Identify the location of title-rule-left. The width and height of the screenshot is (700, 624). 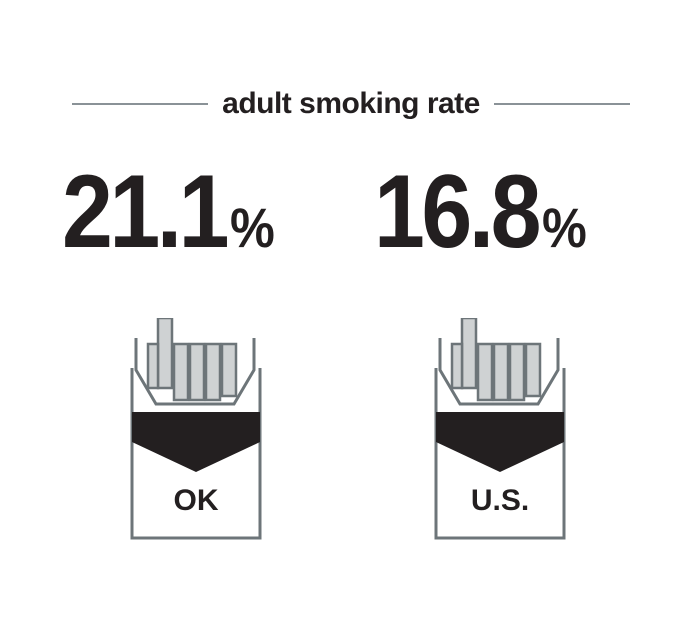
(140, 104).